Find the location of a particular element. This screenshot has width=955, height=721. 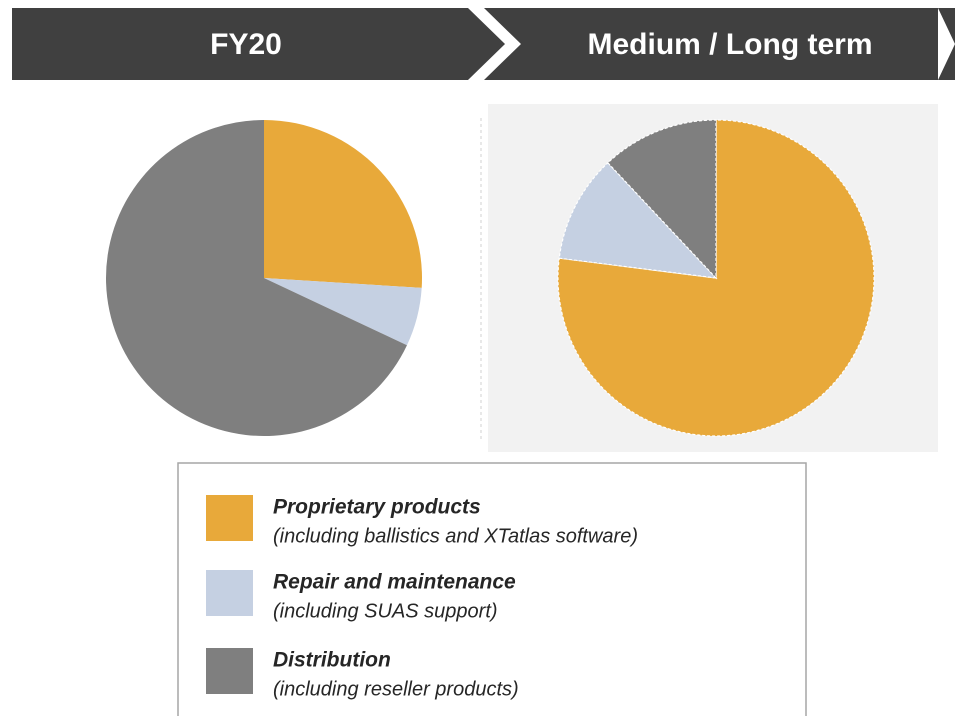

legend-label: Repair and maintenance is located at coordinates (394, 582).